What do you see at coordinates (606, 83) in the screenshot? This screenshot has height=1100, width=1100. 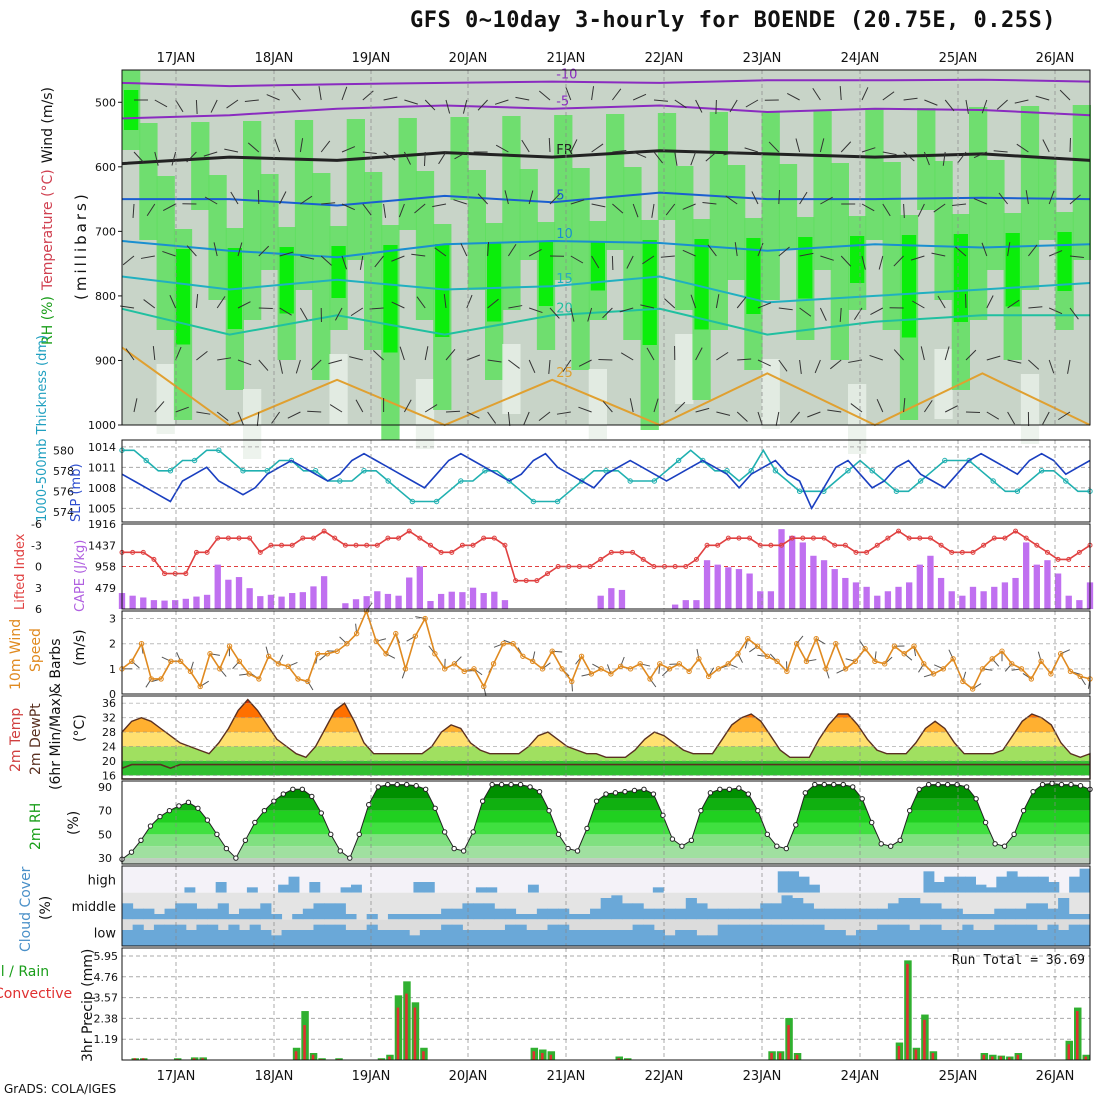 I see `temp-contour--10` at bounding box center [606, 83].